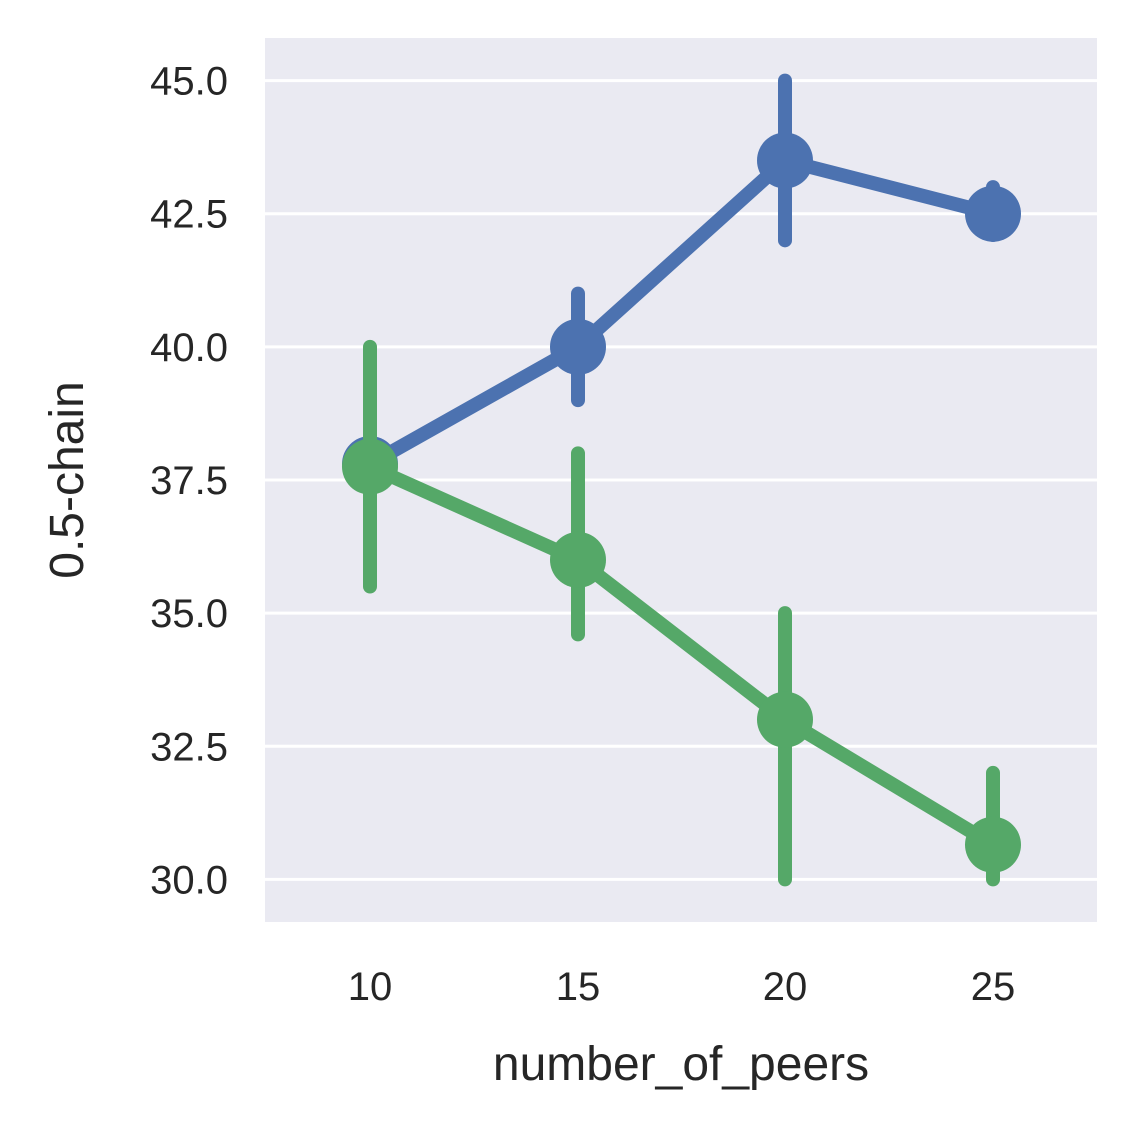 The height and width of the screenshot is (1132, 1136). What do you see at coordinates (189, 348) in the screenshot?
I see `y-tick-label: 40.0` at bounding box center [189, 348].